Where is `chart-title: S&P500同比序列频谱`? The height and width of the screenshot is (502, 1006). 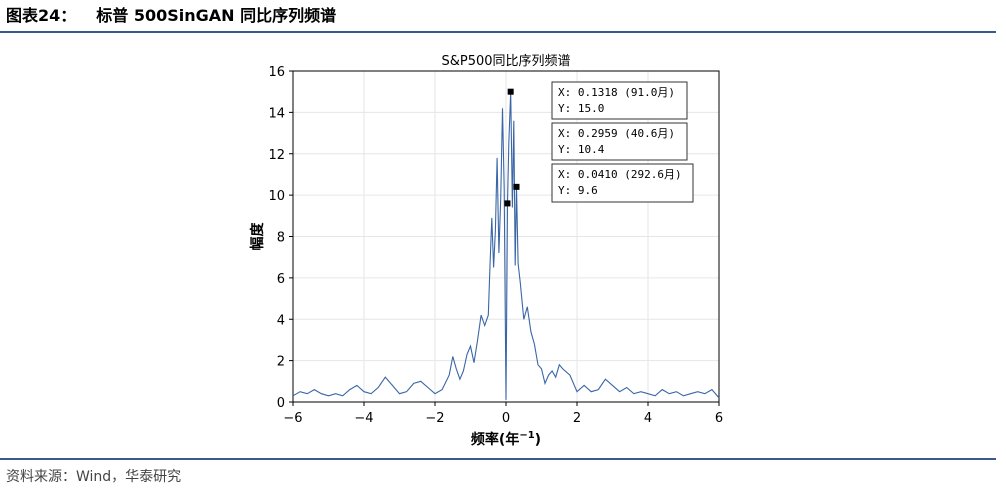
chart-title: S&P500同比序列频谱 is located at coordinates (505, 61).